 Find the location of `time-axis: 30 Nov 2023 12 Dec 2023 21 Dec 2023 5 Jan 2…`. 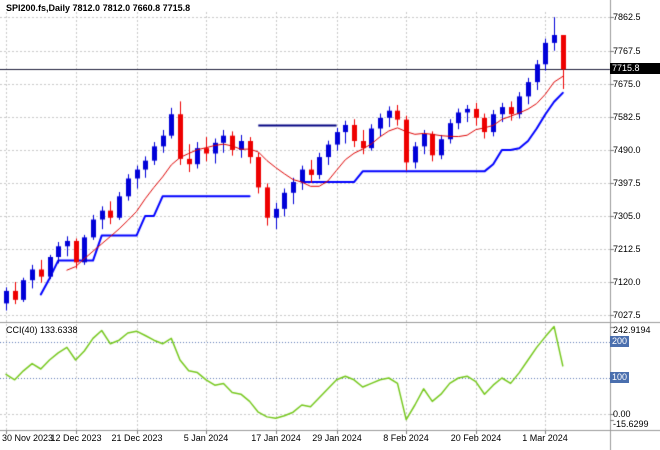

time-axis: 30 Nov 2023 12 Dec 2023 21 Dec 2023 5 Jan 2… is located at coordinates (305, 440).